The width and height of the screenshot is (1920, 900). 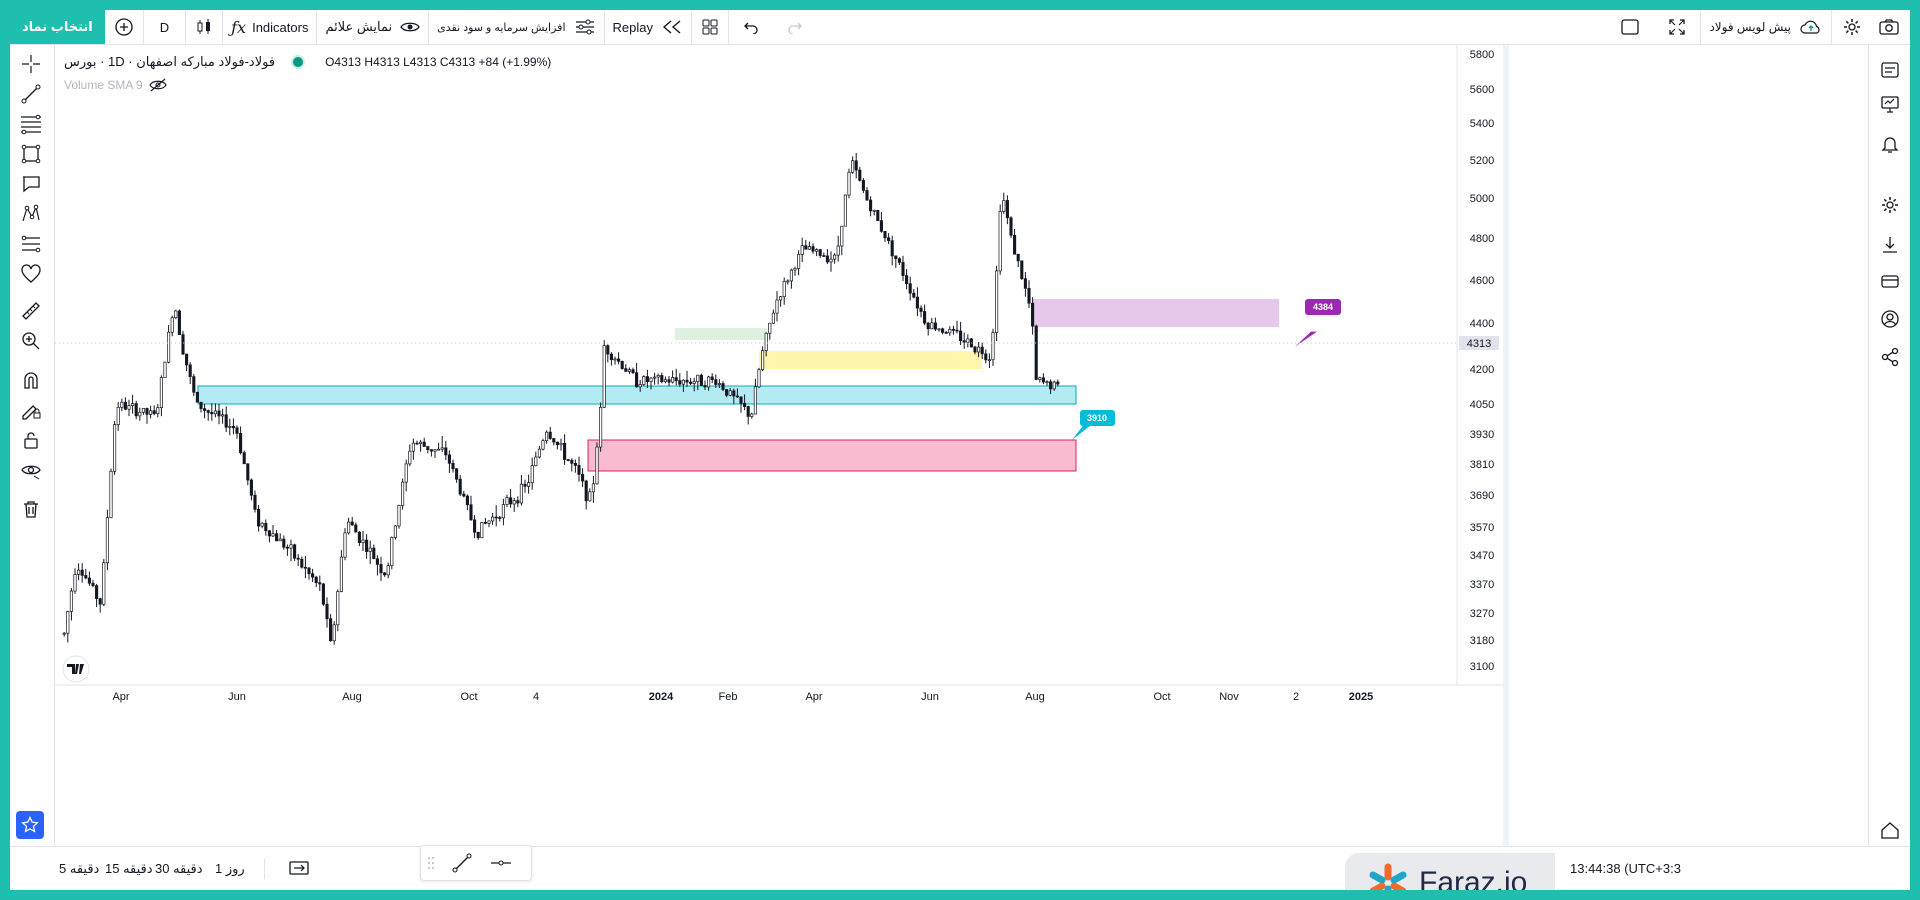 What do you see at coordinates (1480, 365) in the screenshot?
I see `price-axis` at bounding box center [1480, 365].